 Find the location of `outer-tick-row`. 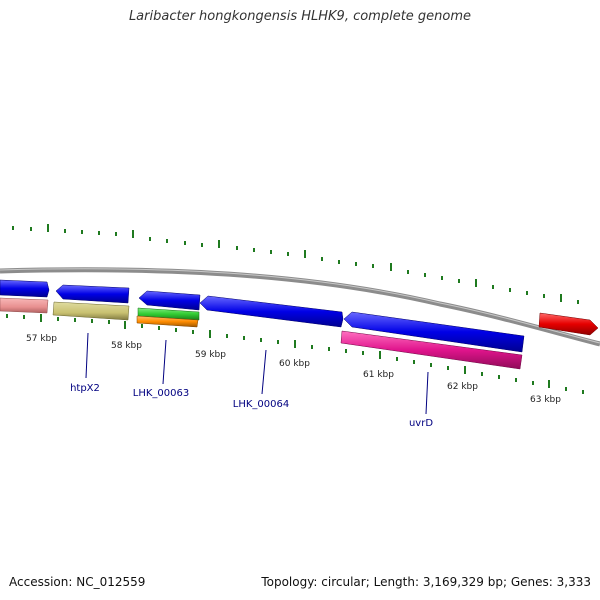

outer-tick-row is located at coordinates (295, 264).